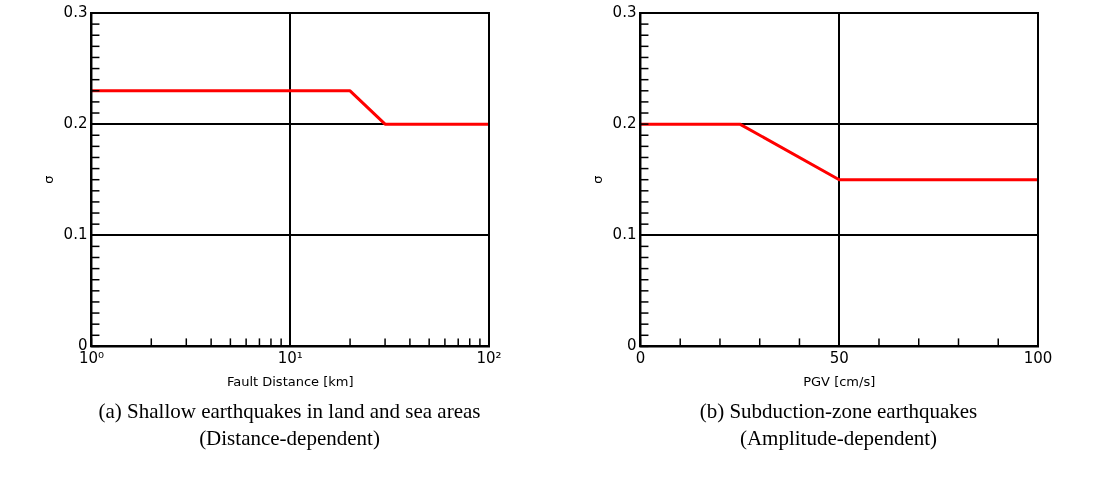 The image size is (1099, 500). What do you see at coordinates (838, 425) in the screenshot?
I see `text: (b) Subduction-zone earthquakes (Amplitude-dependent)` at bounding box center [838, 425].